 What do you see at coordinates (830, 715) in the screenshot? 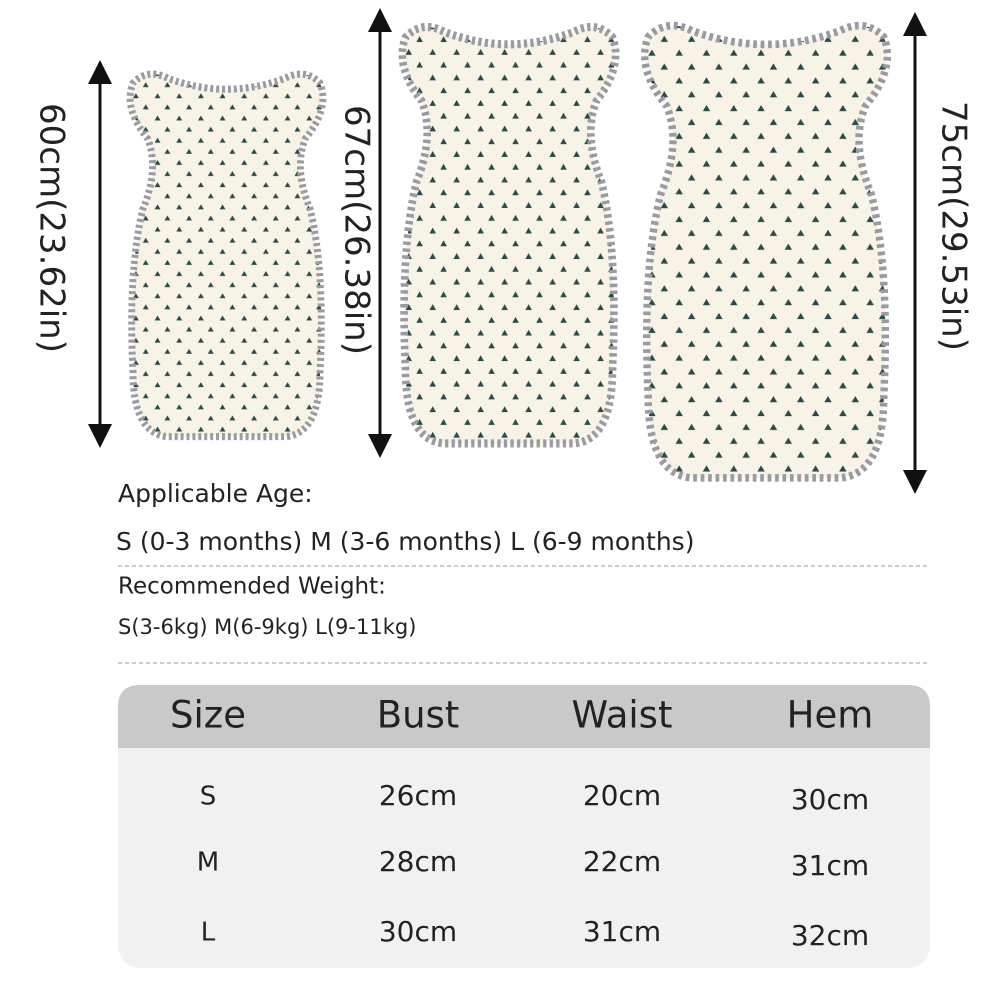
I see `header-cell: Hem` at bounding box center [830, 715].